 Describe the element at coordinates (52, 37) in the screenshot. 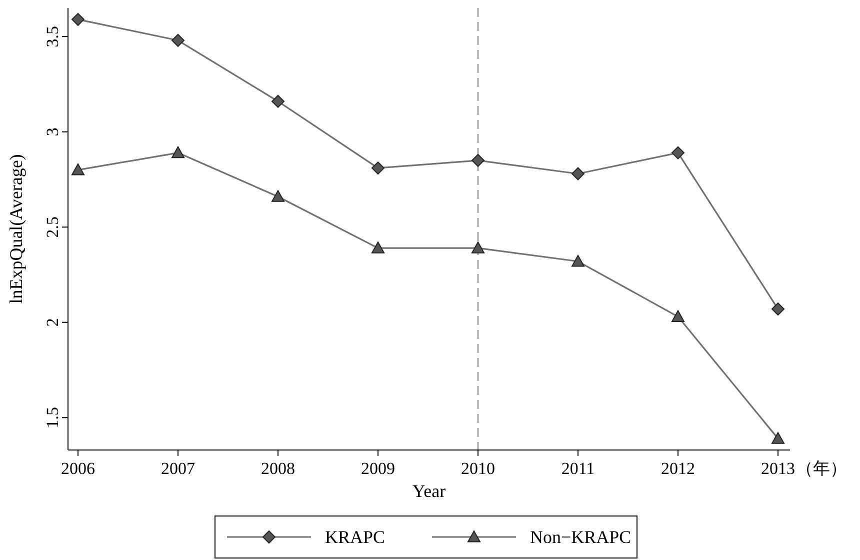

I see `y-tick-label: 3.5` at that location.